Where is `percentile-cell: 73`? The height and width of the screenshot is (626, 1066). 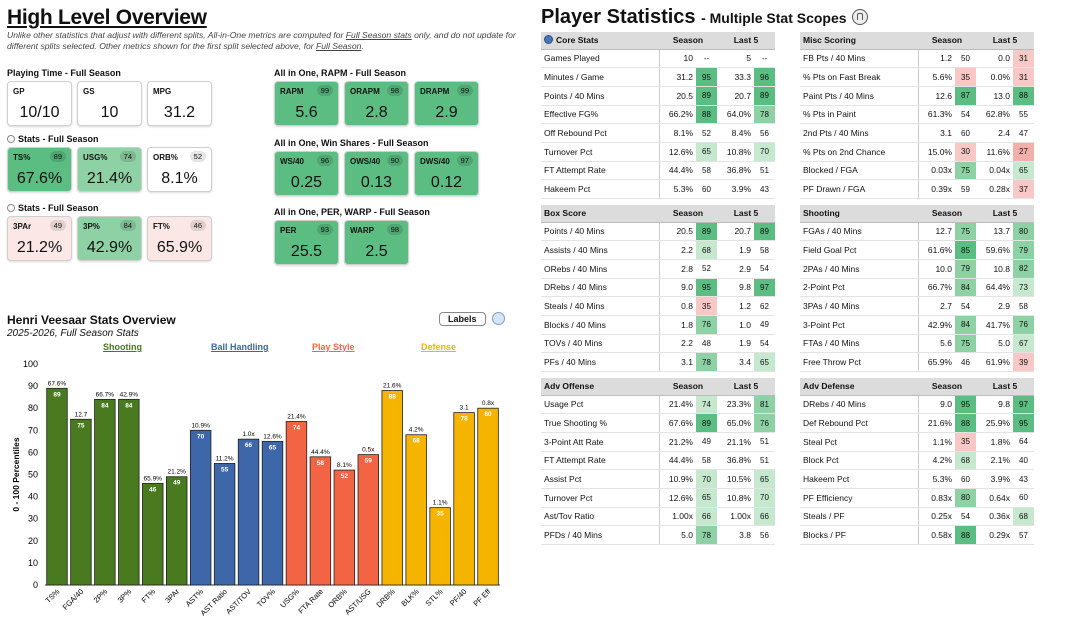 percentile-cell: 73 is located at coordinates (1023, 288).